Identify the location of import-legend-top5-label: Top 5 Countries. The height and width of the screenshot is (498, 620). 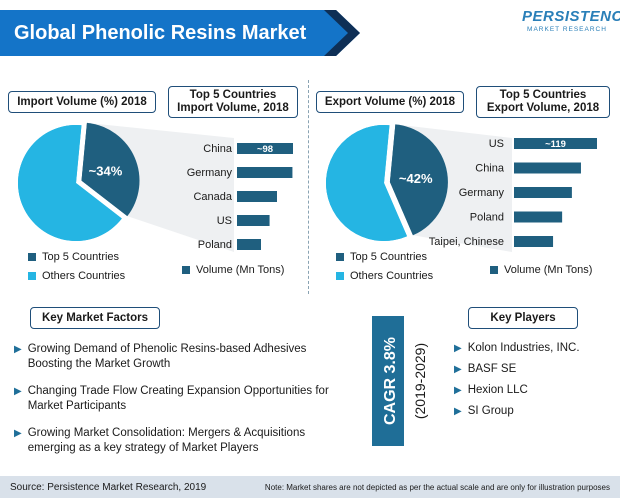
(81, 257).